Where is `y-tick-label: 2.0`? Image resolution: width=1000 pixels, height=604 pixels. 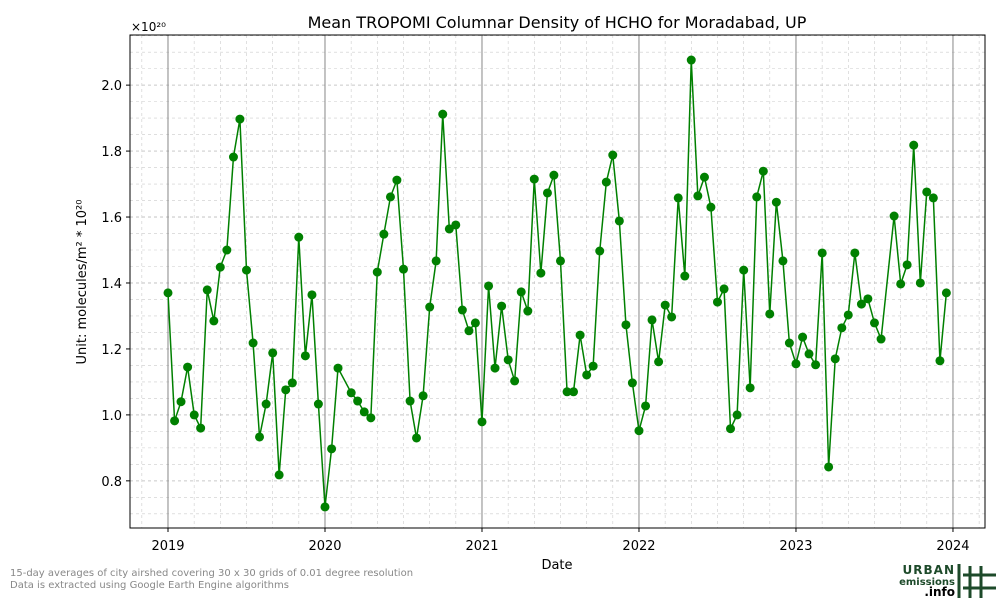
y-tick-label: 2.0 is located at coordinates (111, 86).